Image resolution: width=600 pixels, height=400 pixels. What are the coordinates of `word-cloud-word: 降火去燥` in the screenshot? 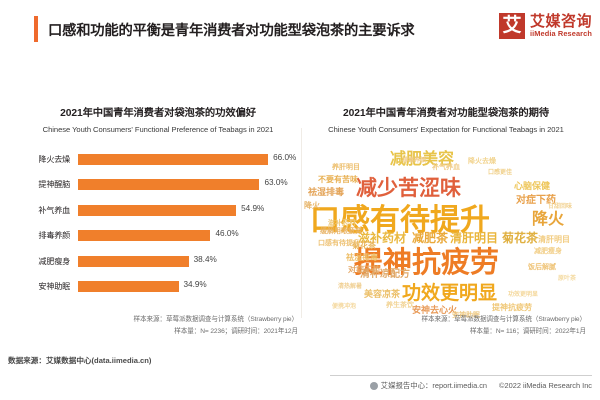 It's located at (482, 161).